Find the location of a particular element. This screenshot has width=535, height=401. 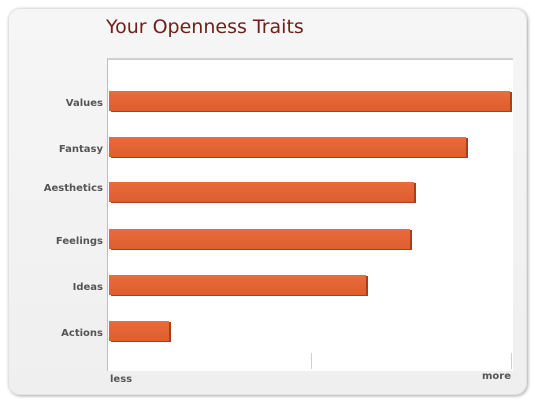

bar-feelings is located at coordinates (259, 239).